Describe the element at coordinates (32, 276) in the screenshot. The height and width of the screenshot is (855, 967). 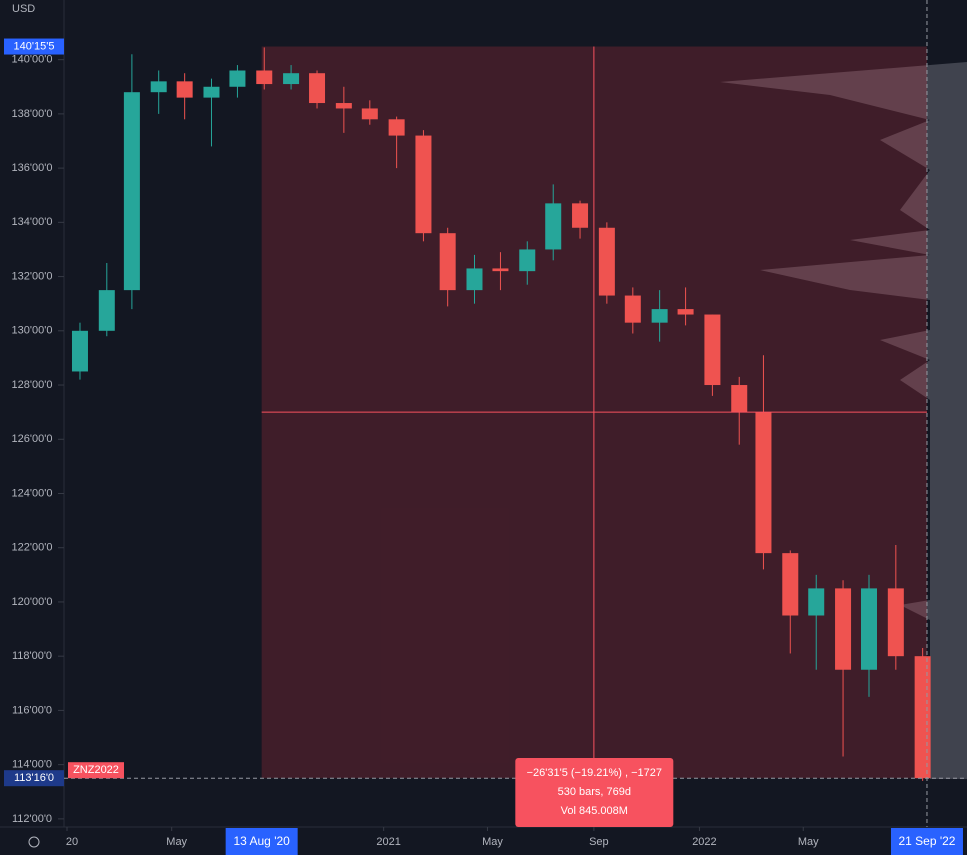
I see `y-tick-label: 132'00'0` at that location.